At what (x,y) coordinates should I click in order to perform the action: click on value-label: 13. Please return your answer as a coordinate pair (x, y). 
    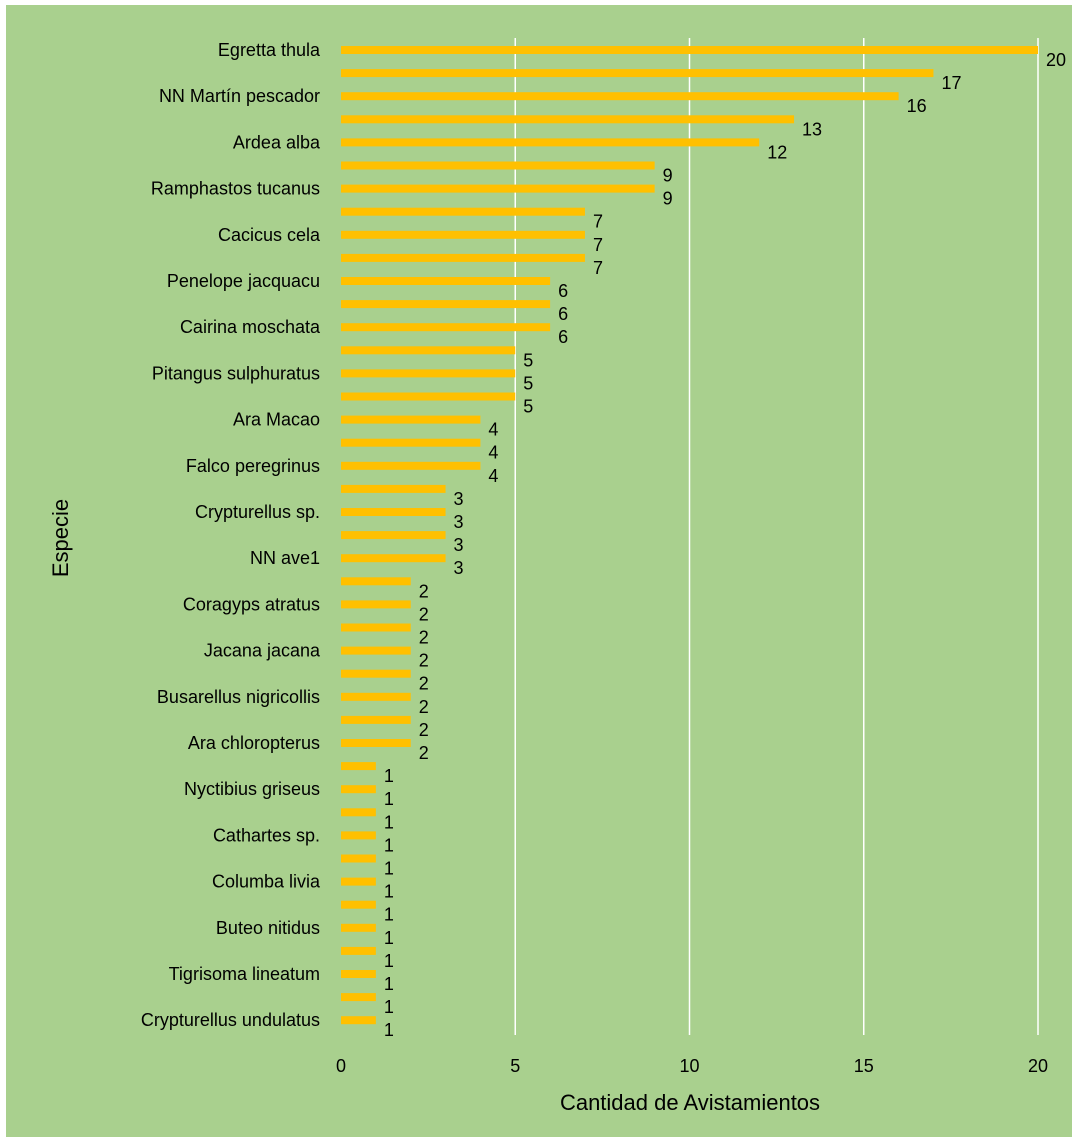
    Looking at the image, I should click on (812, 129).